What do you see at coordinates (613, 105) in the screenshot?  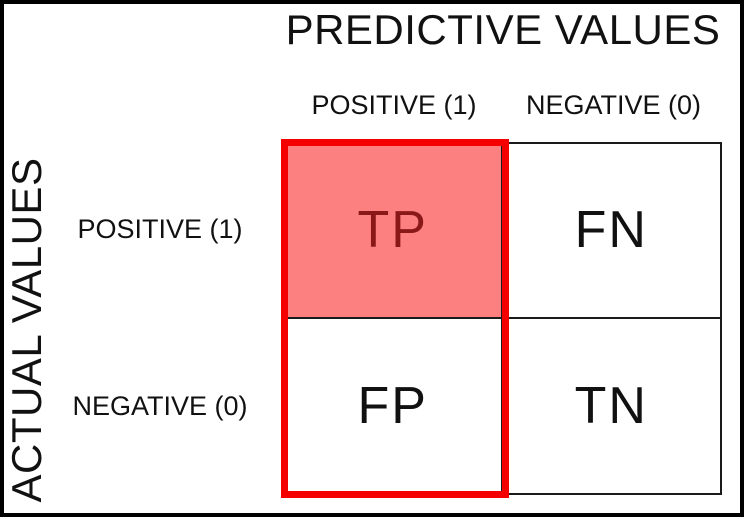 I see `column-header-negative: NEGATIVE (0)` at bounding box center [613, 105].